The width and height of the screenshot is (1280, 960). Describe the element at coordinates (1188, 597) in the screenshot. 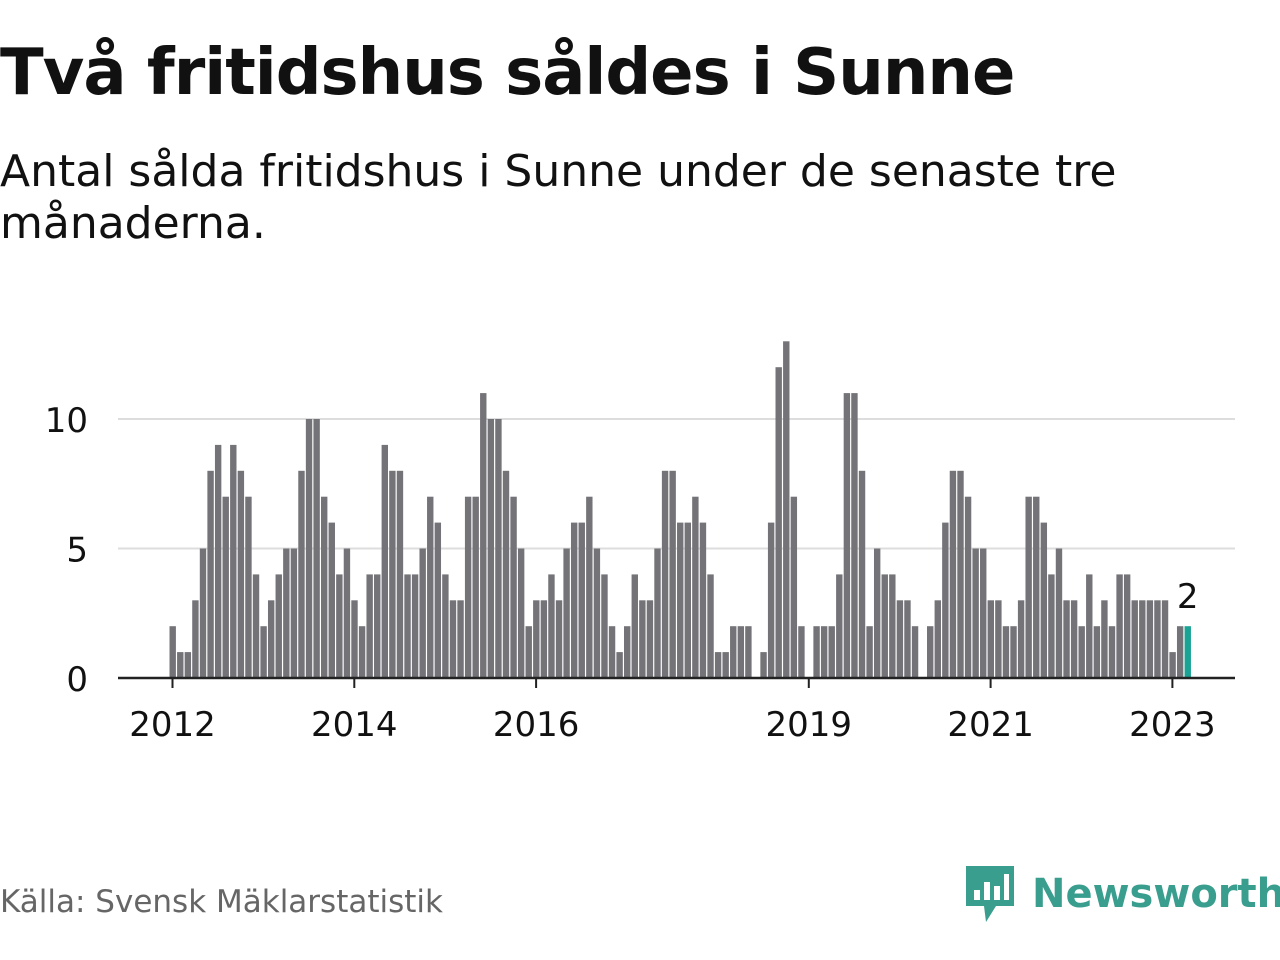

I see `last-value-label: 2` at that location.